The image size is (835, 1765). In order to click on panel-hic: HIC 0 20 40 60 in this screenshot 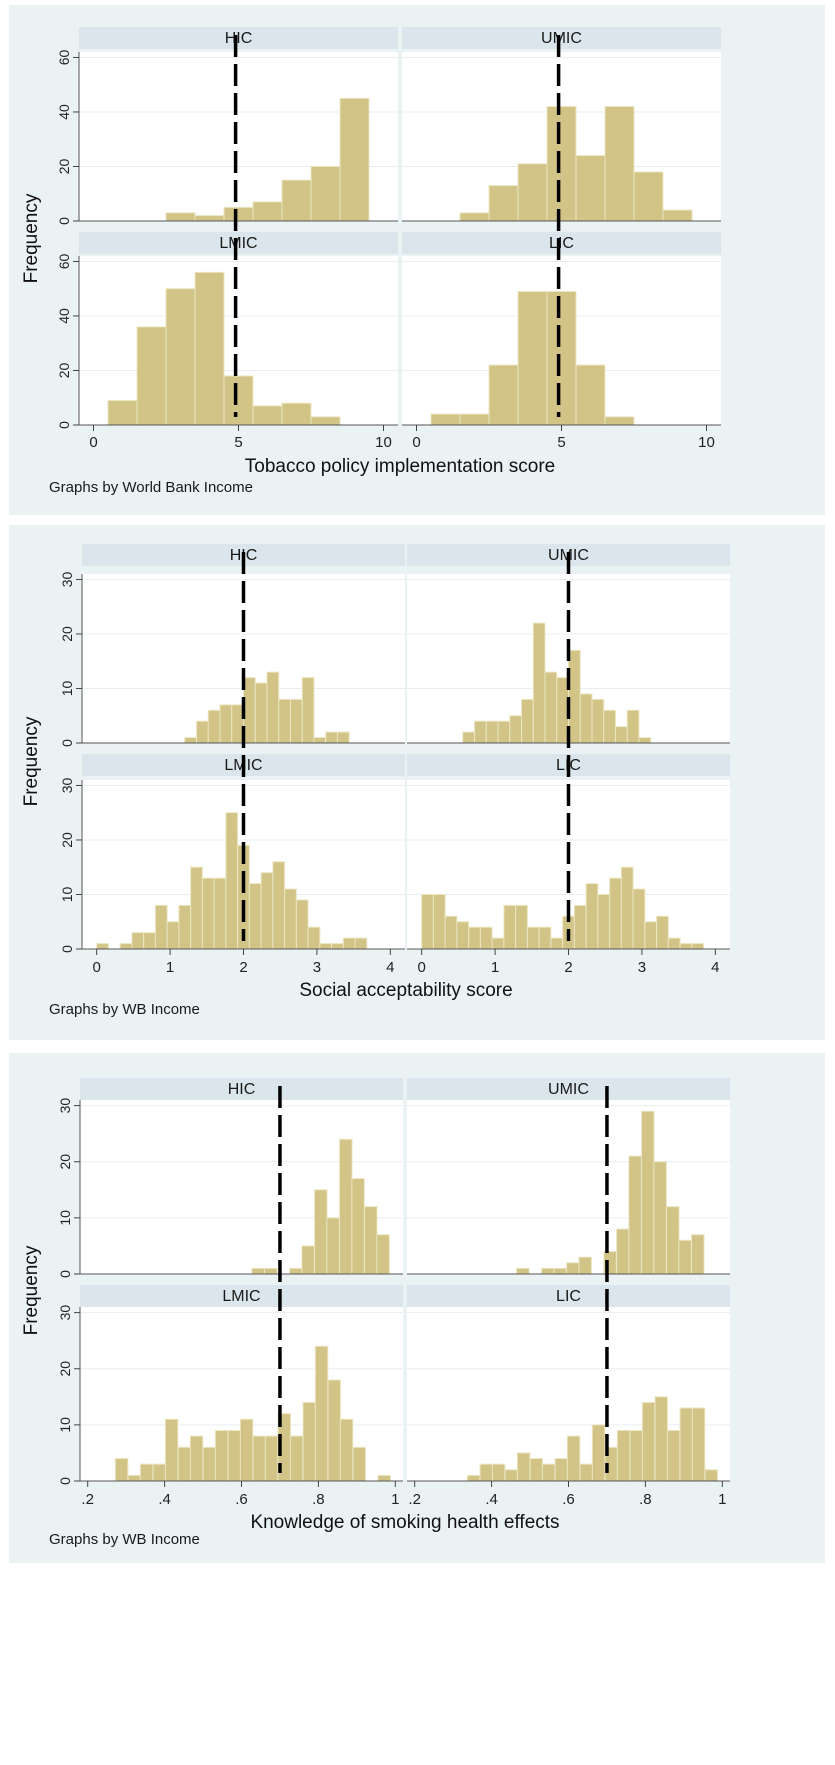, I will do `click(227, 126)`.